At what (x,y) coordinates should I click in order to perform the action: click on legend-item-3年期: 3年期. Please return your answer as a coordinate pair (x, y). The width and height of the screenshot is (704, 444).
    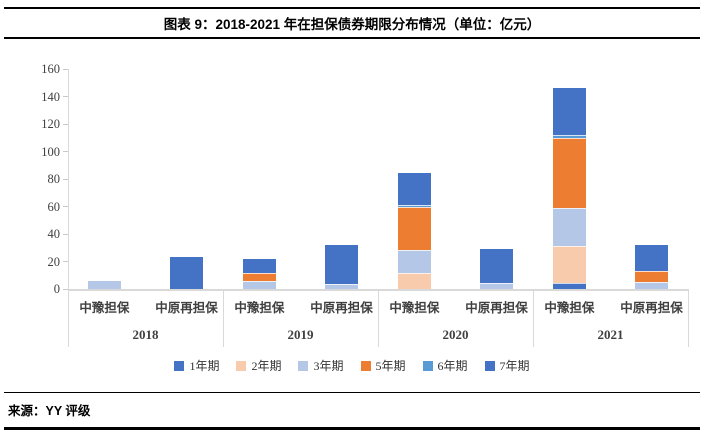
    Looking at the image, I should click on (321, 365).